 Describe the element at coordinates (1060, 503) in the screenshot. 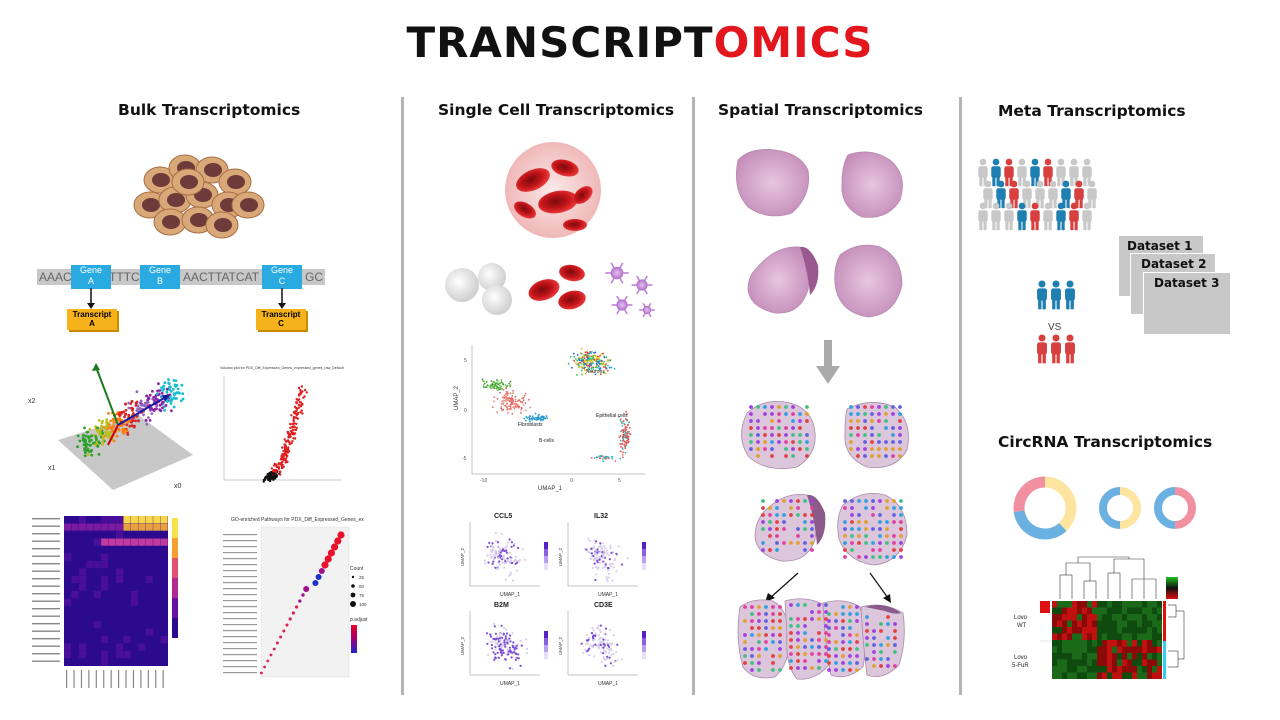

I see `circrna-ring-segment` at that location.